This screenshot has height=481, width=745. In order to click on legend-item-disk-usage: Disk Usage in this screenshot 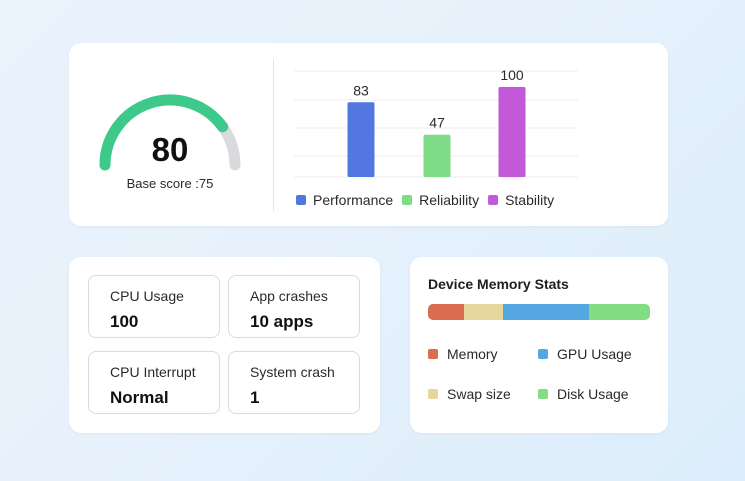, I will do `click(583, 394)`.